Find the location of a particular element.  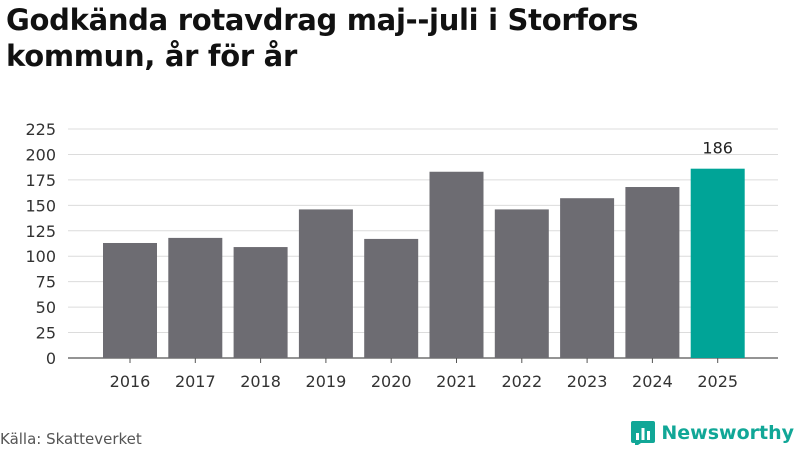

x-tick-label: 2024 is located at coordinates (652, 381).